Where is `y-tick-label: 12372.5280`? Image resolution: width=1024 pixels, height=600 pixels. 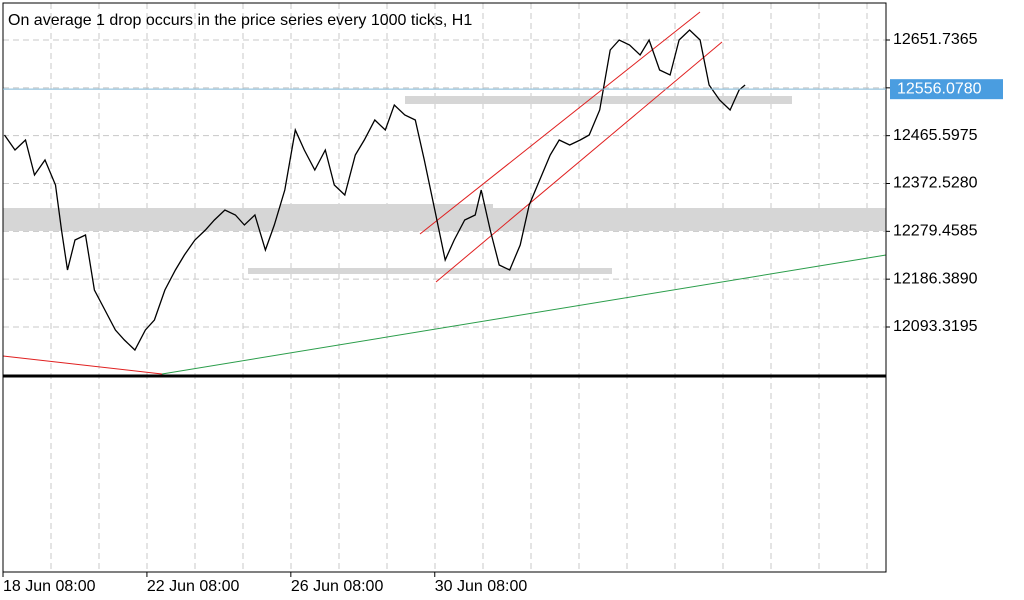
y-tick-label: 12372.5280 is located at coordinates (935, 183).